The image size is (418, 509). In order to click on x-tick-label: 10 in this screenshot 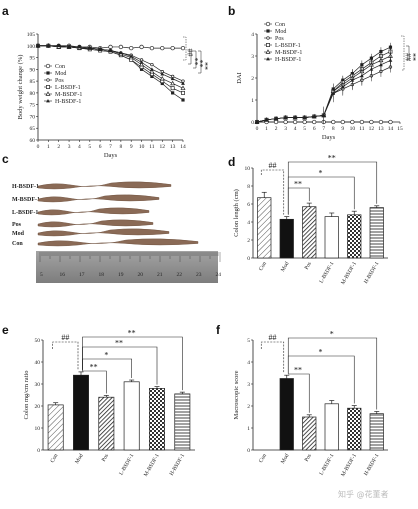, I will do `click(142, 147)`.